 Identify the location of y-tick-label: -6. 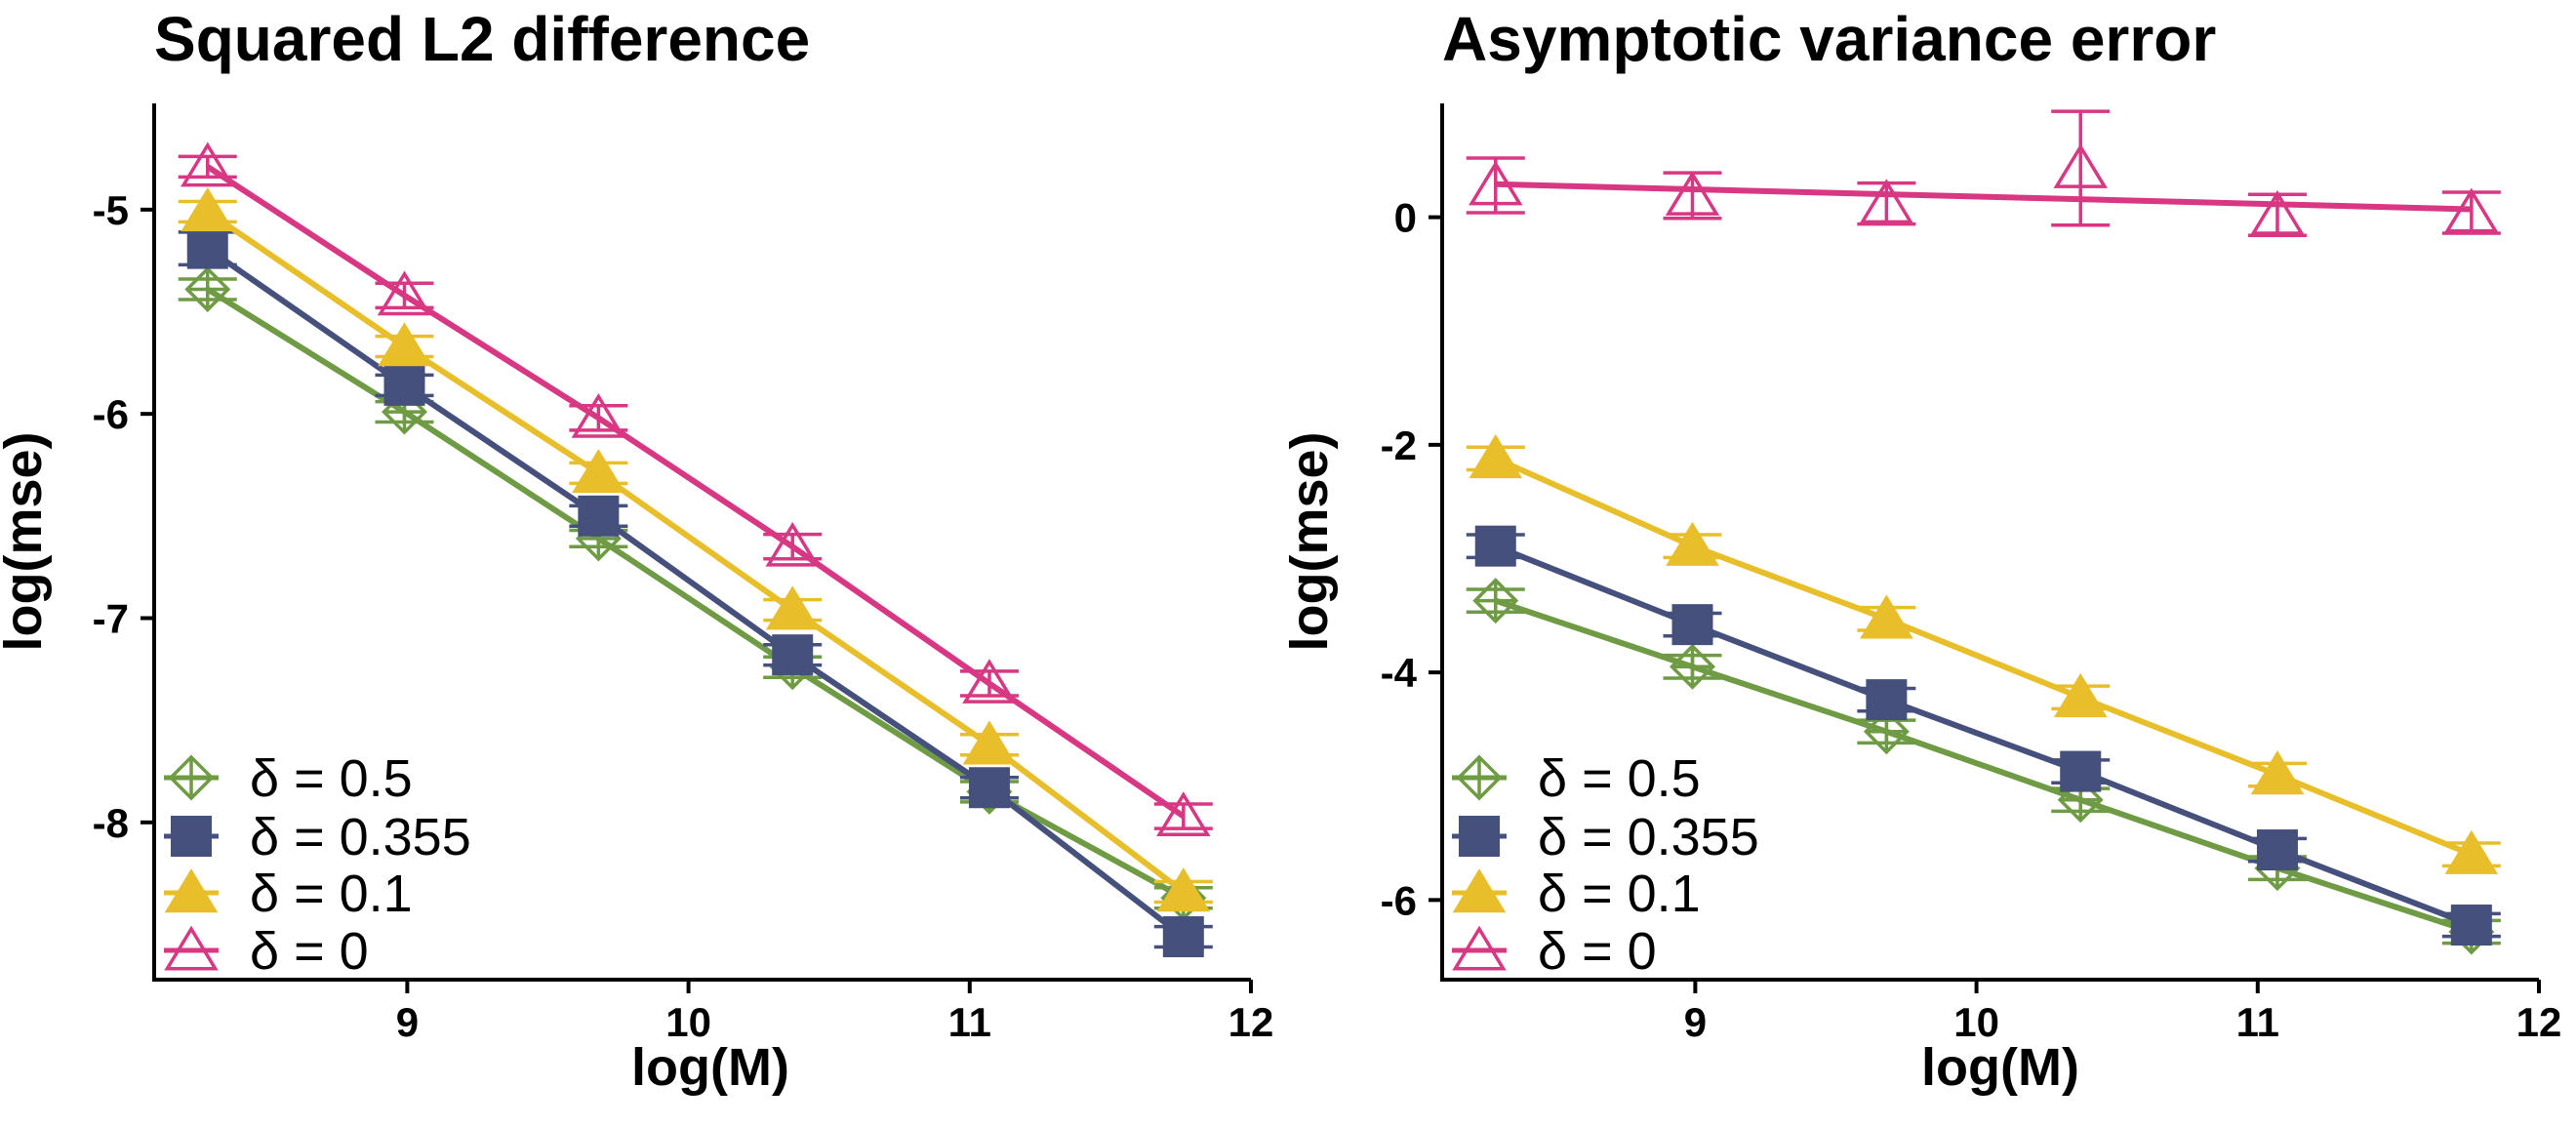
(1399, 900).